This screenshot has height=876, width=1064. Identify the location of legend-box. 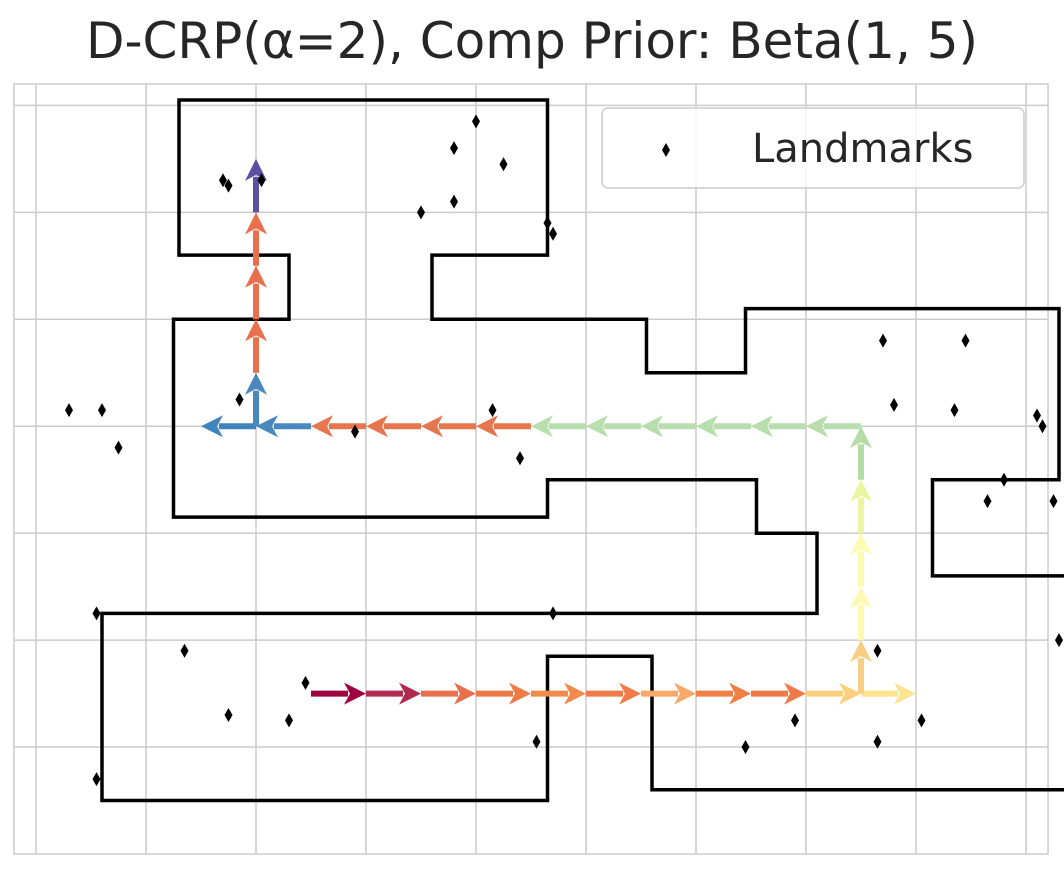
(813, 148).